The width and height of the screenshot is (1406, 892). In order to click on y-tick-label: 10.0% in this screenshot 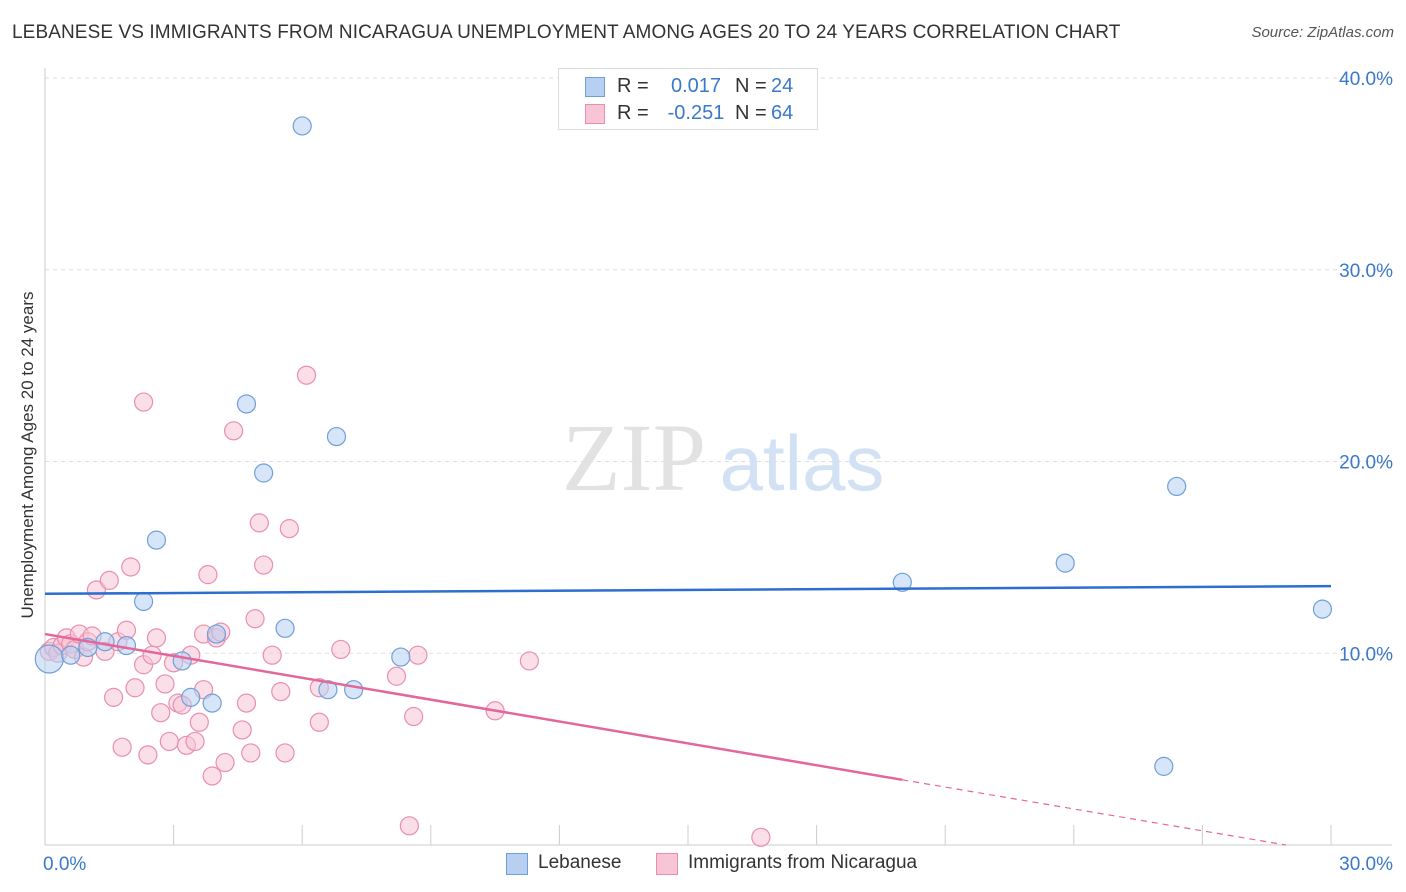, I will do `click(1366, 654)`.